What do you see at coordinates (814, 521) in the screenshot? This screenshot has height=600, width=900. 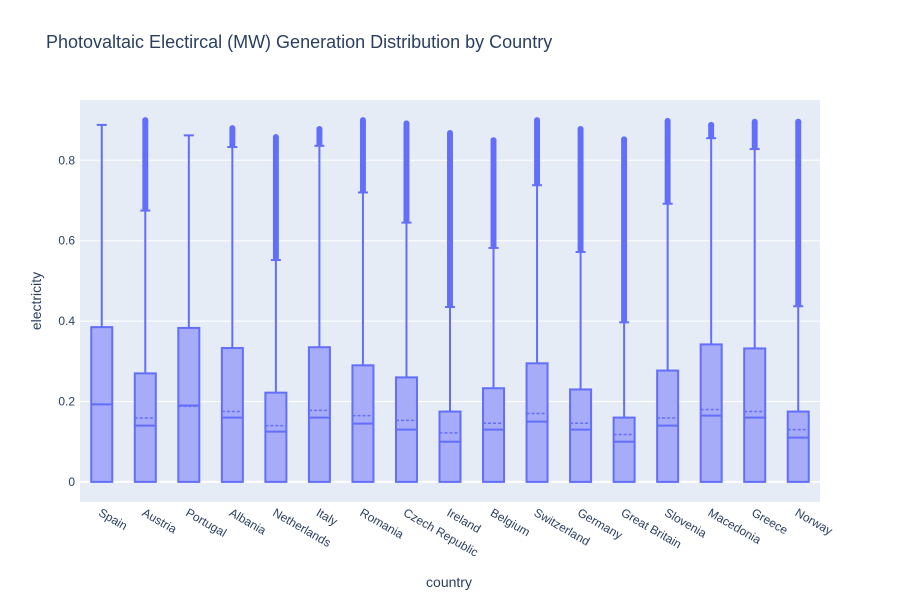 I see `x-tick-label: Norway` at bounding box center [814, 521].